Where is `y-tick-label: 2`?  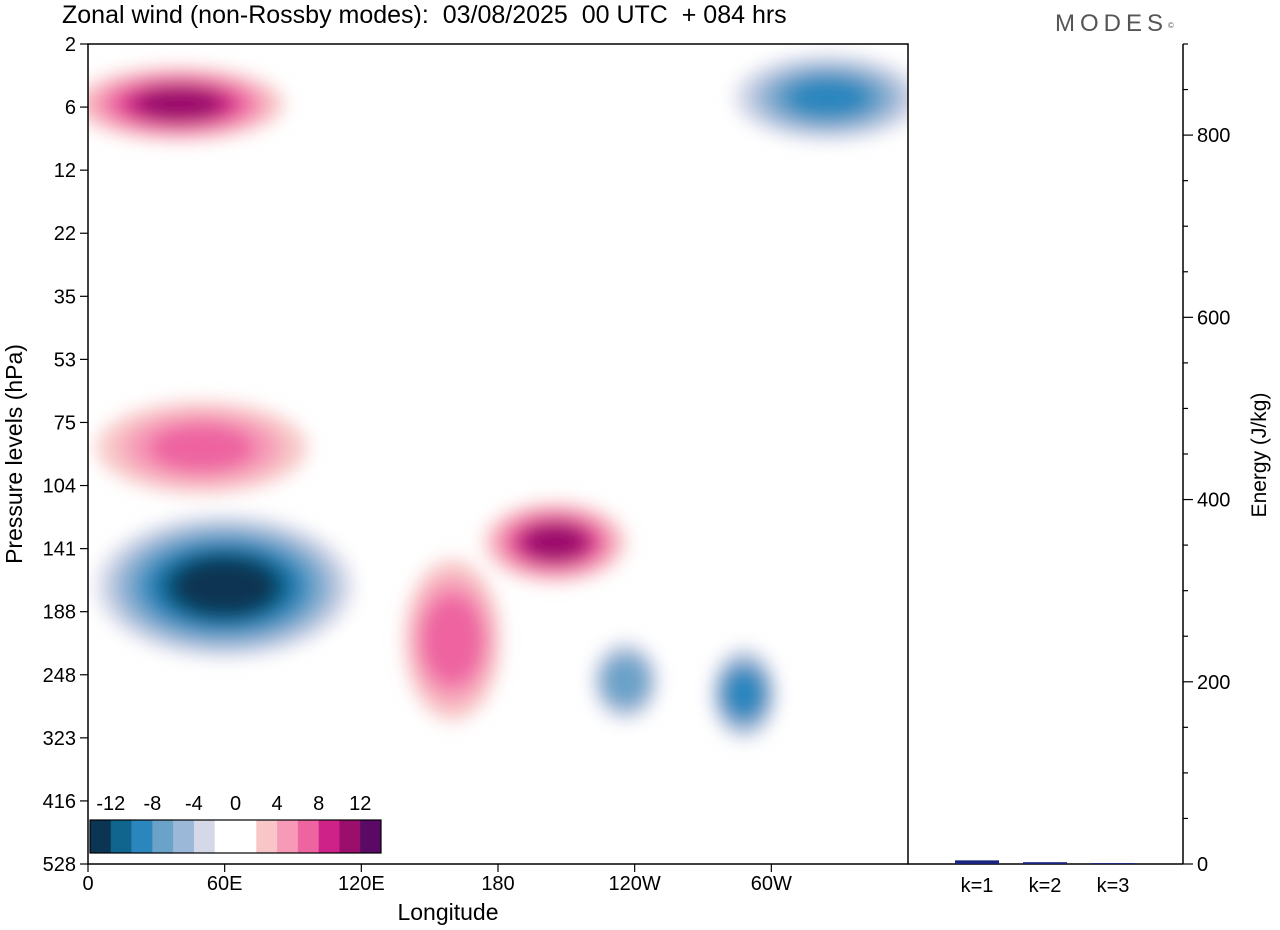
y-tick-label: 2 is located at coordinates (70, 45).